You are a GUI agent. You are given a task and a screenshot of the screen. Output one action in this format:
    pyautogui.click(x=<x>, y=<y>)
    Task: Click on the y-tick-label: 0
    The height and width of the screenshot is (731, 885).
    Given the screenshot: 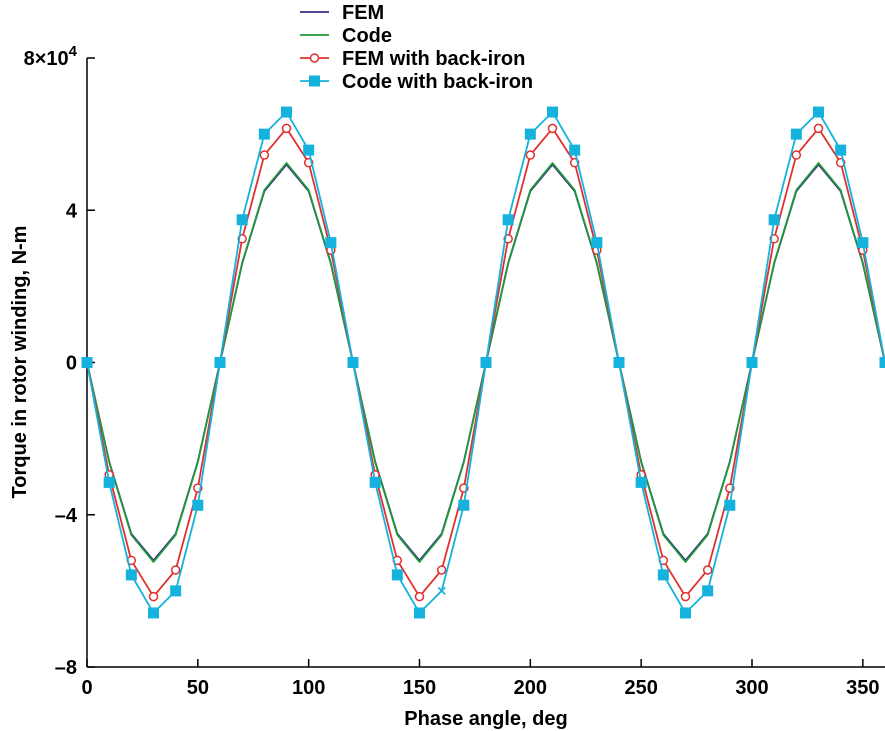 What is the action you would take?
    pyautogui.click(x=71, y=364)
    